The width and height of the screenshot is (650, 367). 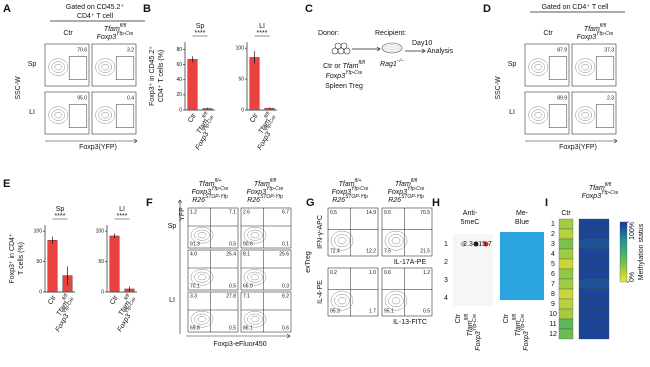 What do you see at coordinates (195, 286) in the screenshot?
I see `quadrant-value: 70.1` at bounding box center [195, 286].